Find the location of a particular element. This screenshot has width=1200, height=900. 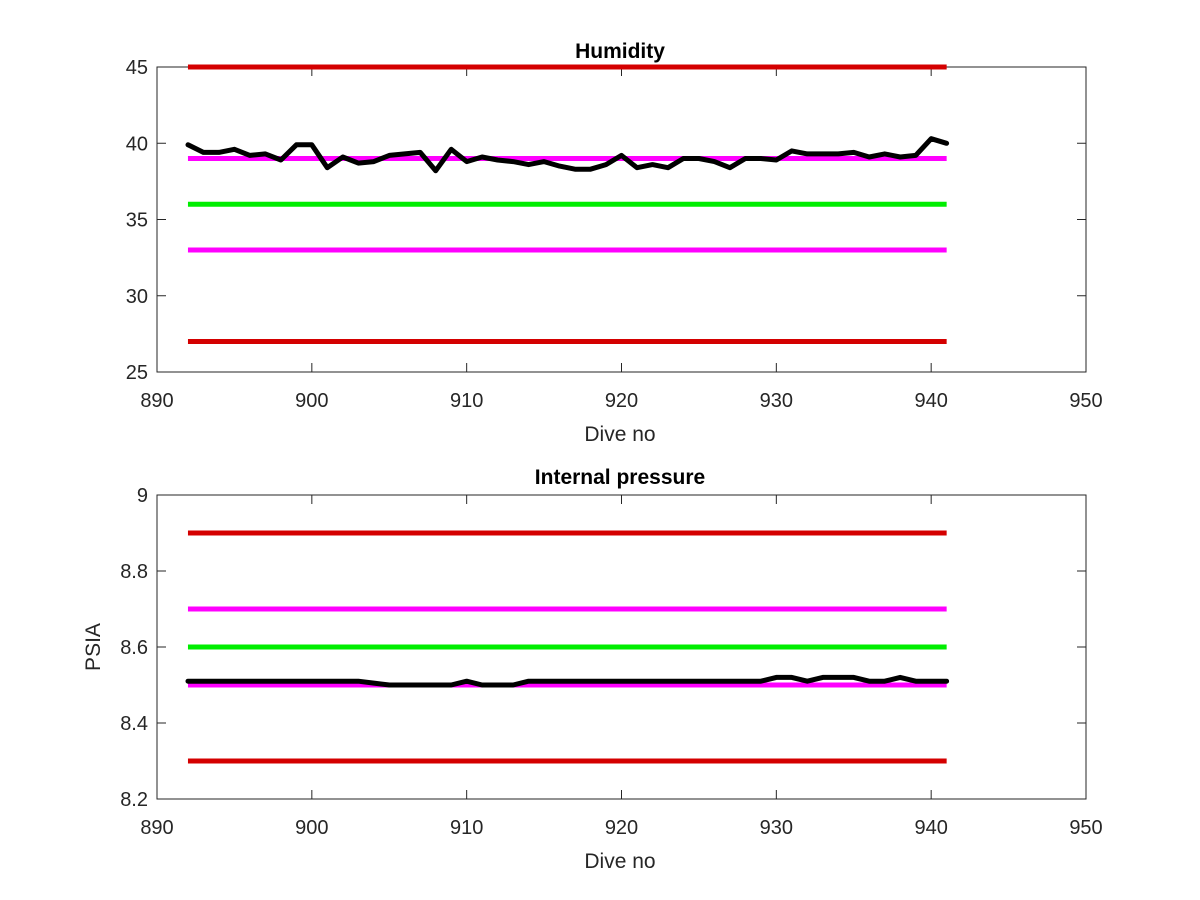

y-tick-label: 25 is located at coordinates (137, 373).